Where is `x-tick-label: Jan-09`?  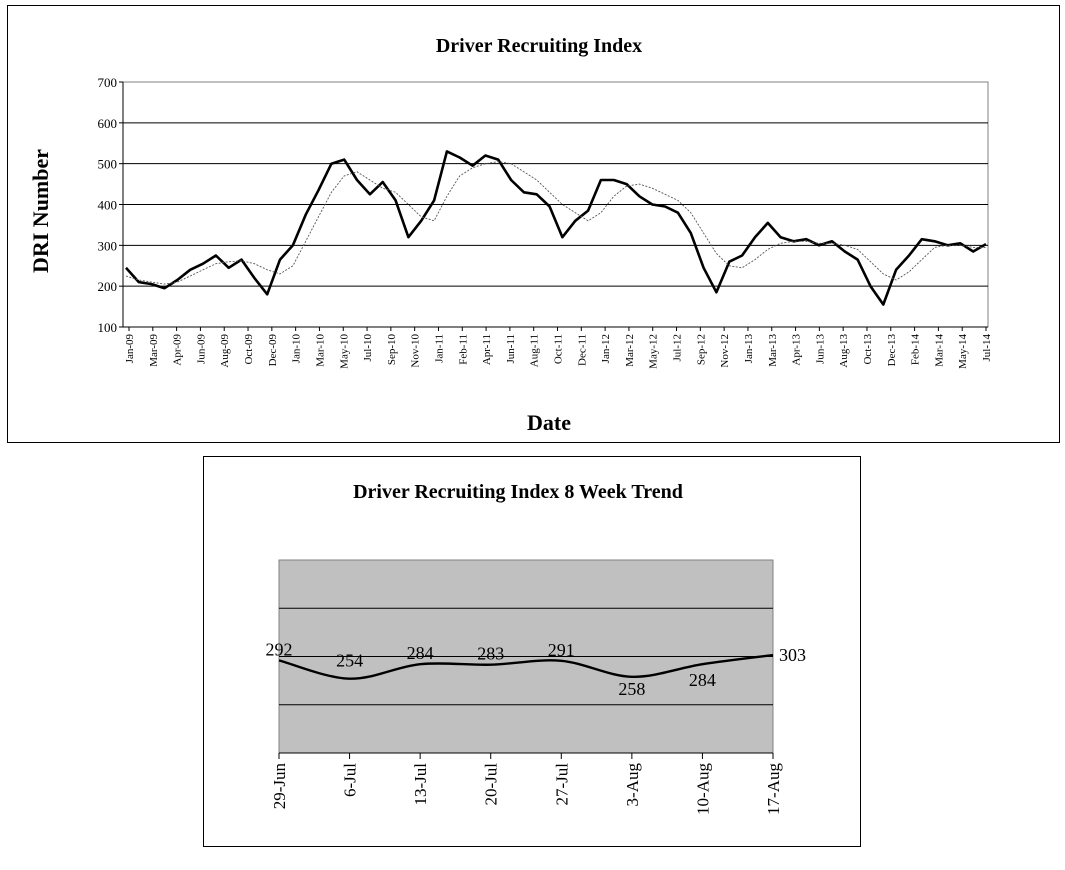
x-tick-label: Jan-09 is located at coordinates (130, 349).